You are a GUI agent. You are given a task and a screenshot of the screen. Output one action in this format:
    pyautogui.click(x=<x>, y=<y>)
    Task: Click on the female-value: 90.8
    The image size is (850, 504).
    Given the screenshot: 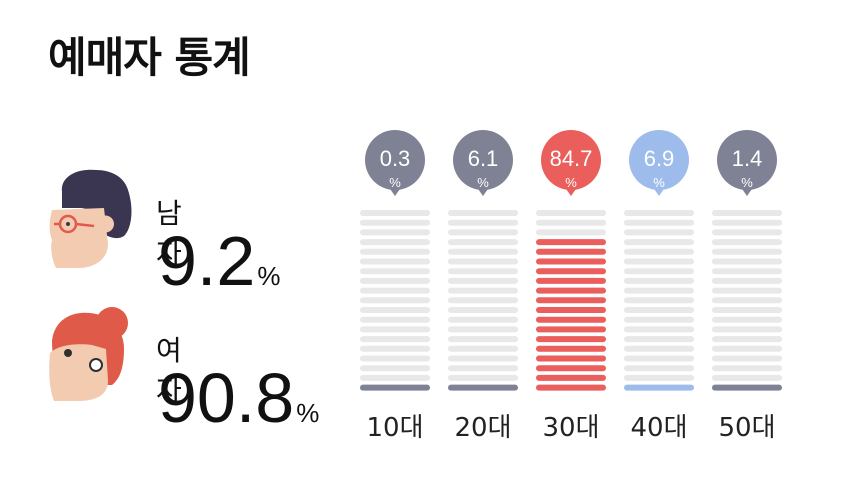 What is the action you would take?
    pyautogui.click(x=226, y=398)
    